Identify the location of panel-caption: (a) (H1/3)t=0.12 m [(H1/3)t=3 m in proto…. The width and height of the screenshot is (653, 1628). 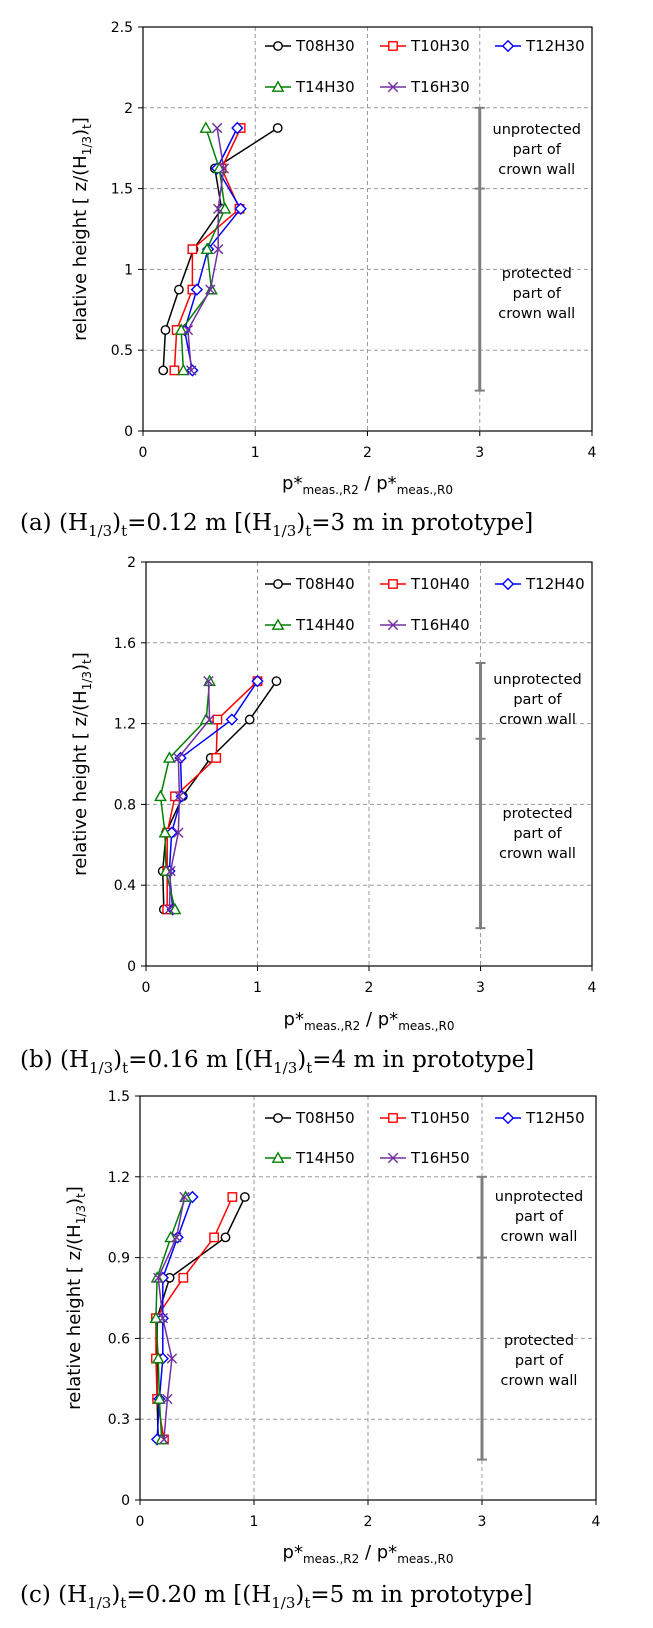
(276, 525).